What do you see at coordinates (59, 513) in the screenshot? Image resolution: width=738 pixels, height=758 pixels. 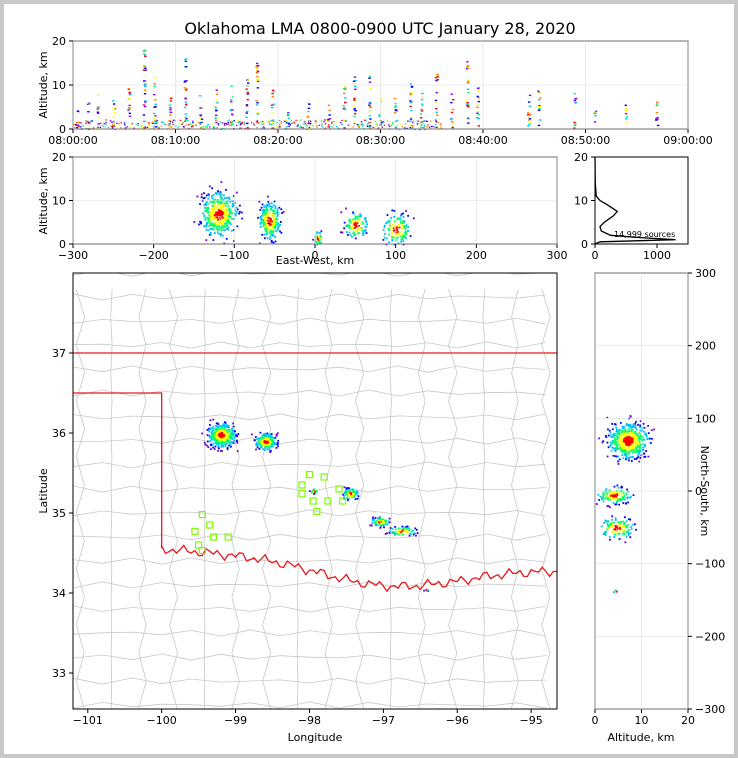 I see `y-tick-label: 35` at bounding box center [59, 513].